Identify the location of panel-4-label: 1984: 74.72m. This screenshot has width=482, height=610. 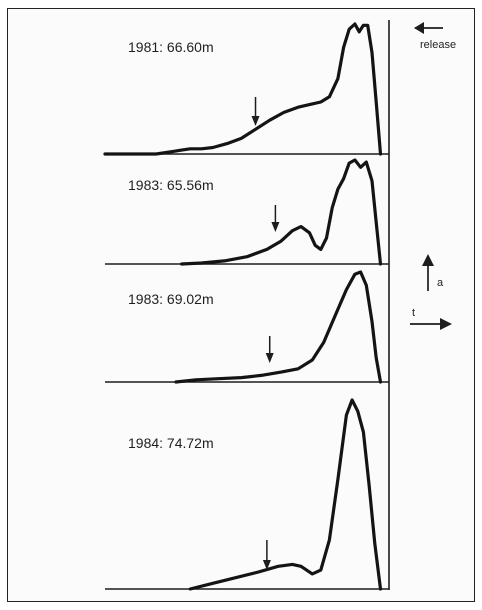
(171, 443).